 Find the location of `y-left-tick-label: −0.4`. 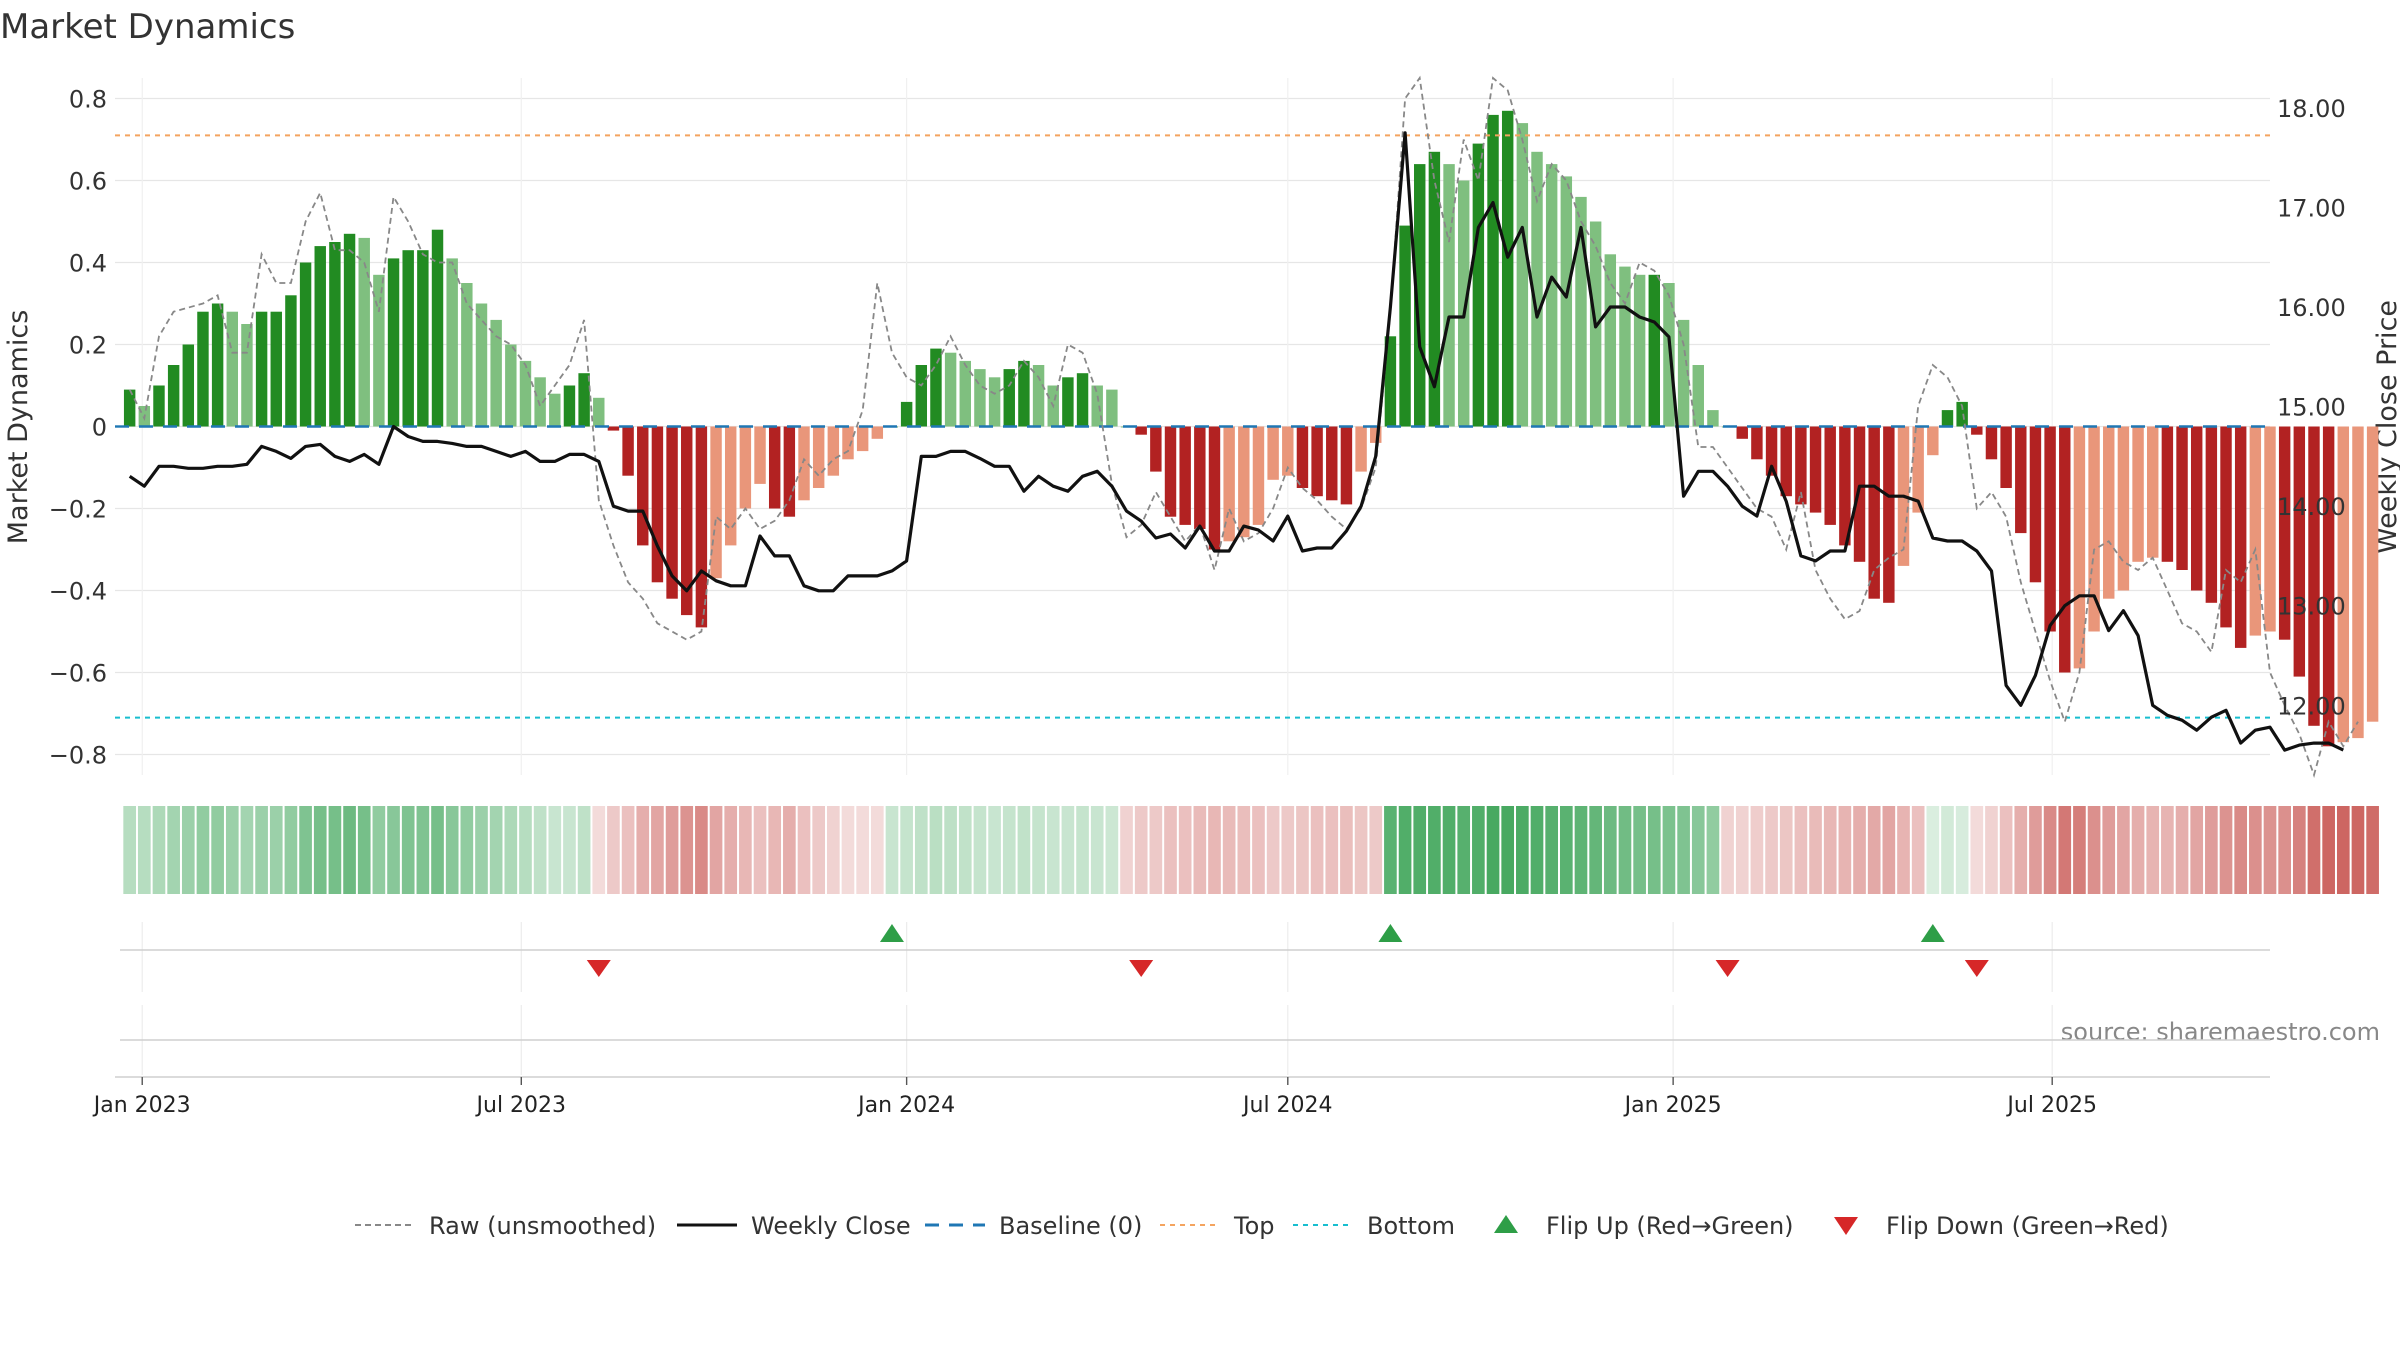

y-left-tick-label: −0.4 is located at coordinates (78, 592).